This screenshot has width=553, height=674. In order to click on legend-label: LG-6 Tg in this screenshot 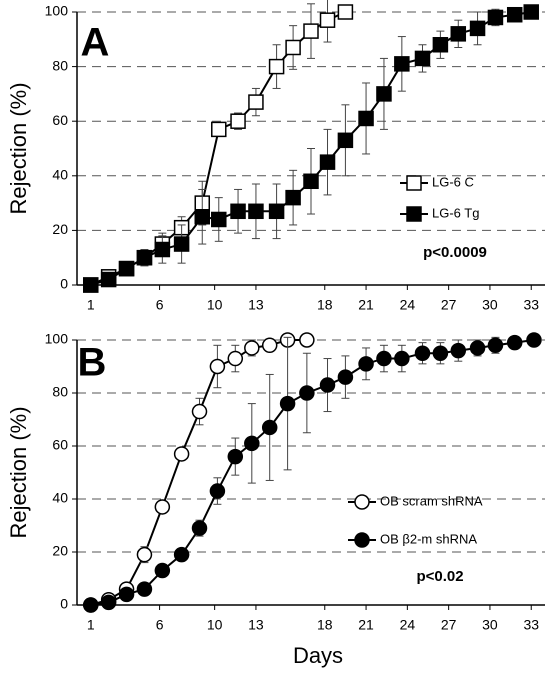, I will do `click(455, 212)`.